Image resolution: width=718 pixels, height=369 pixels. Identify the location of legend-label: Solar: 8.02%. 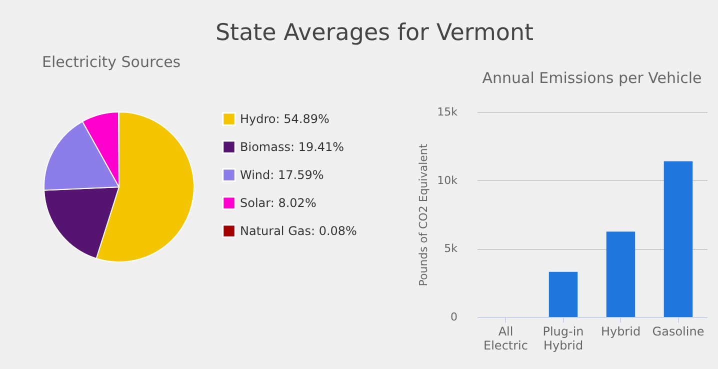
(278, 203).